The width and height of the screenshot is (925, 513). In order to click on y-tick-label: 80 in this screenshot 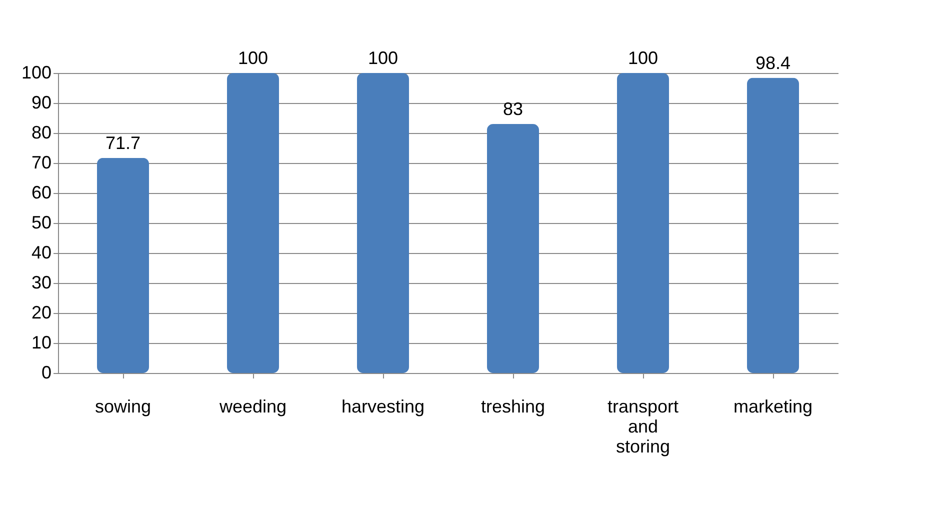, I will do `click(41, 132)`.